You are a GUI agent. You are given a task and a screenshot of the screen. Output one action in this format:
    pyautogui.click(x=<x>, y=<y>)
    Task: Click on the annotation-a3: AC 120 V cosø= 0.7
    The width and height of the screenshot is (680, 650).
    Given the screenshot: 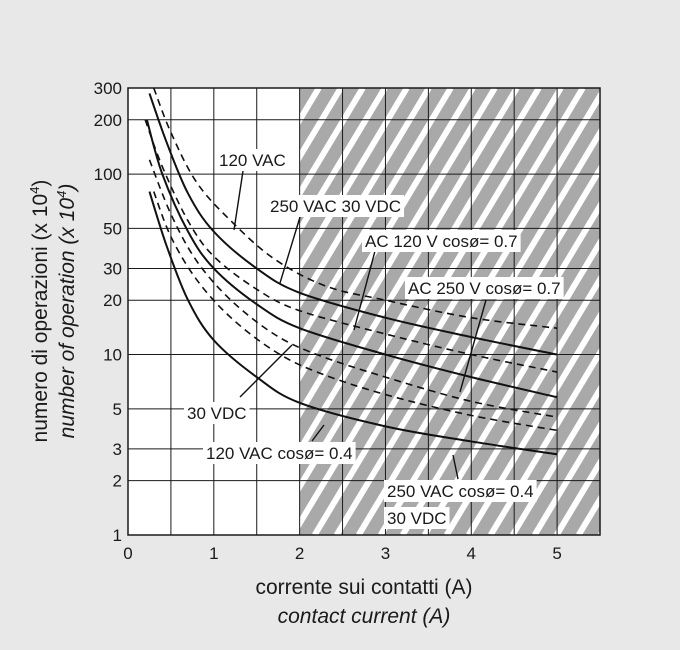 What is the action you would take?
    pyautogui.click(x=441, y=241)
    